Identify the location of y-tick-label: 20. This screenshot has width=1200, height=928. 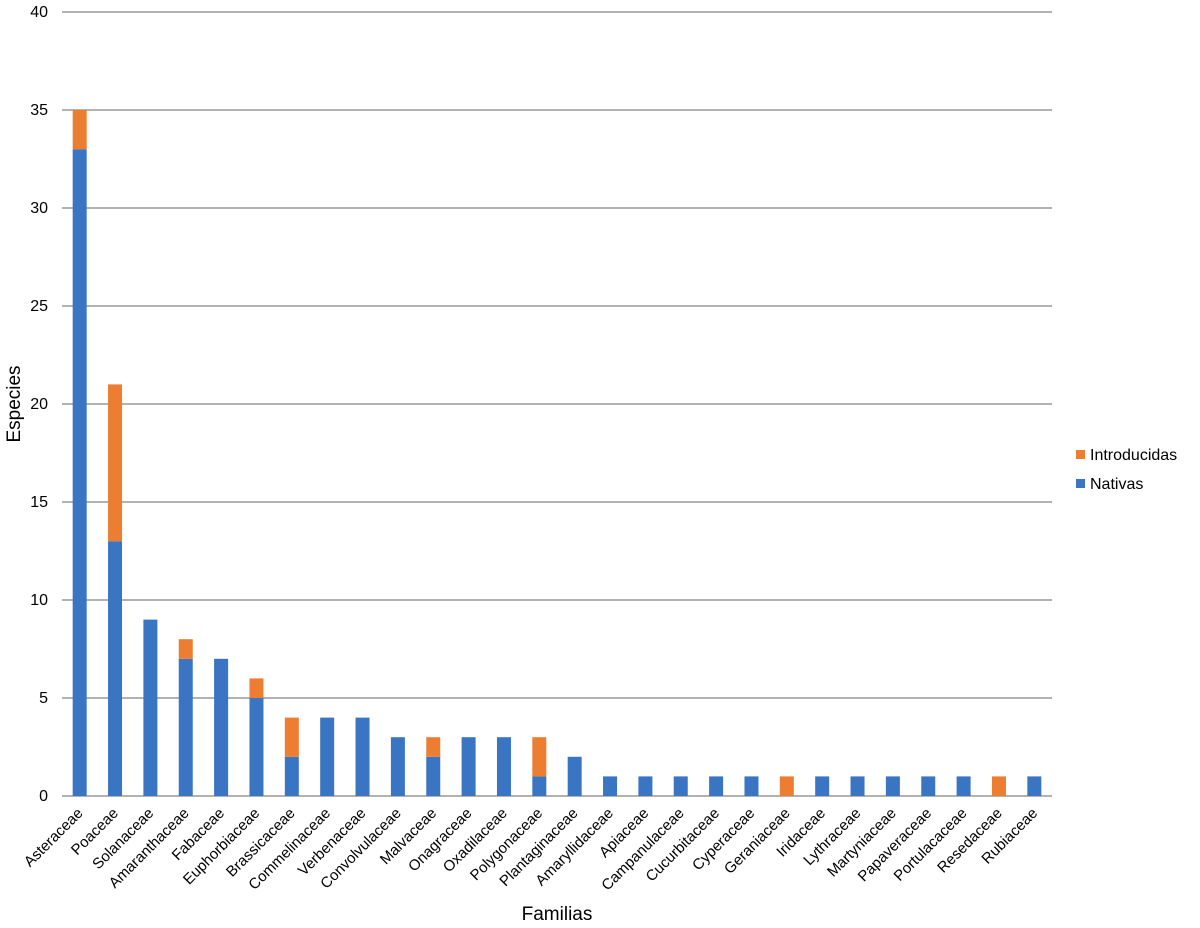
(39, 404).